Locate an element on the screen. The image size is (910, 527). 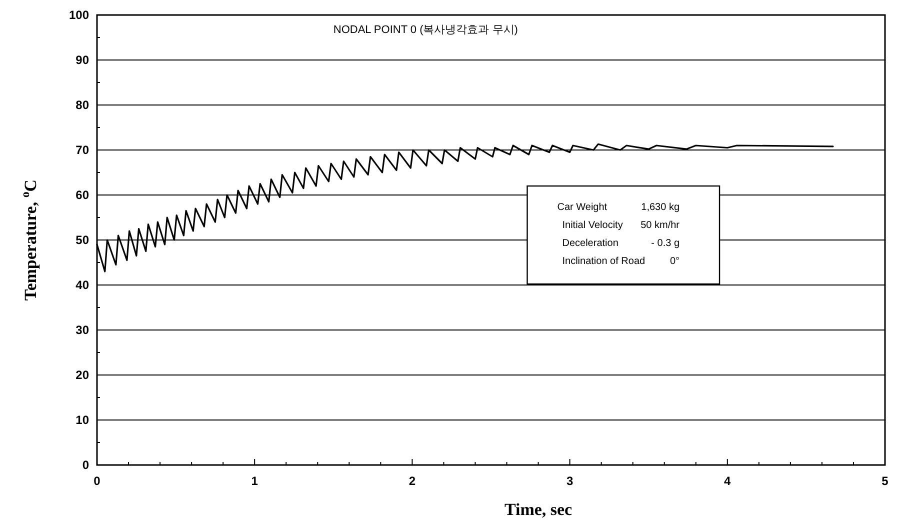
annotation: Car Weight is located at coordinates (582, 207).